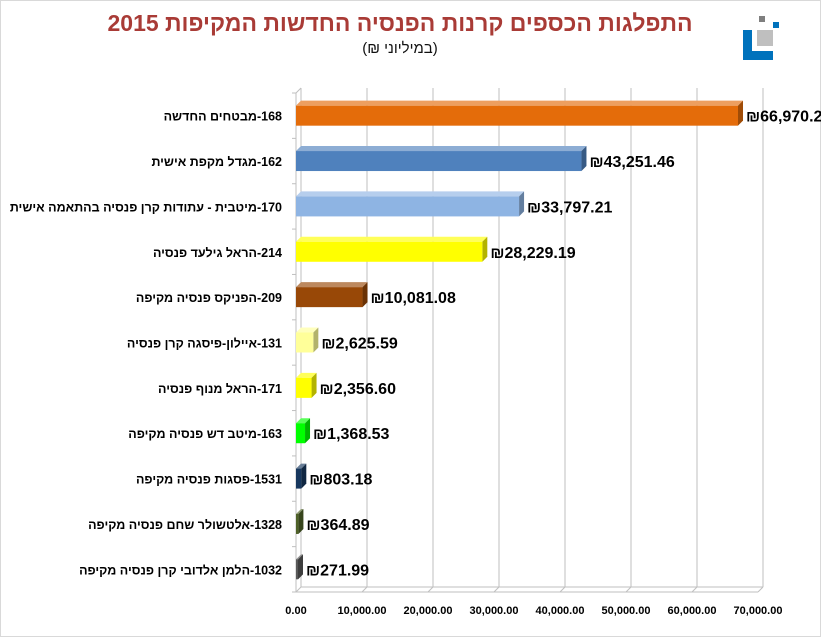 The image size is (821, 637). Describe the element at coordinates (358, 389) in the screenshot. I see `bar-value-label: ₪2,356.60` at that location.